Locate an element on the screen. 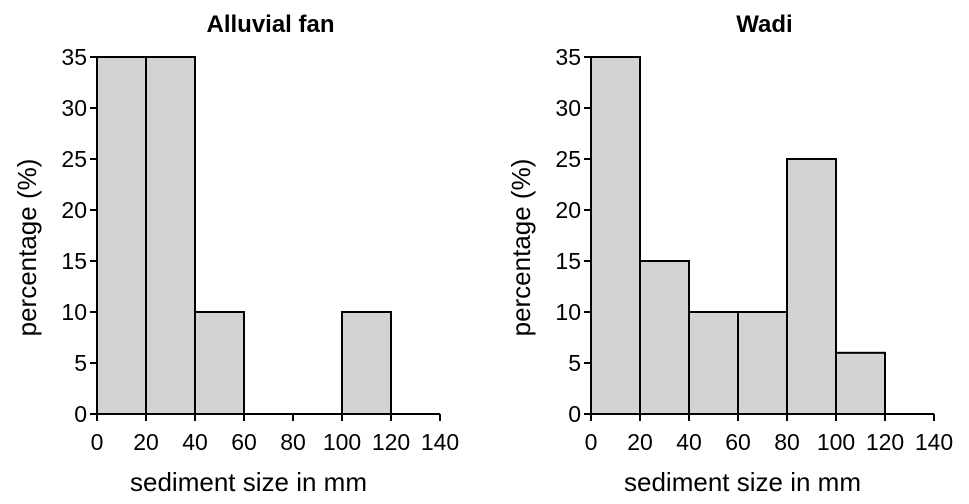 The height and width of the screenshot is (504, 969). chart-title: Alluvial fan is located at coordinates (270, 24).